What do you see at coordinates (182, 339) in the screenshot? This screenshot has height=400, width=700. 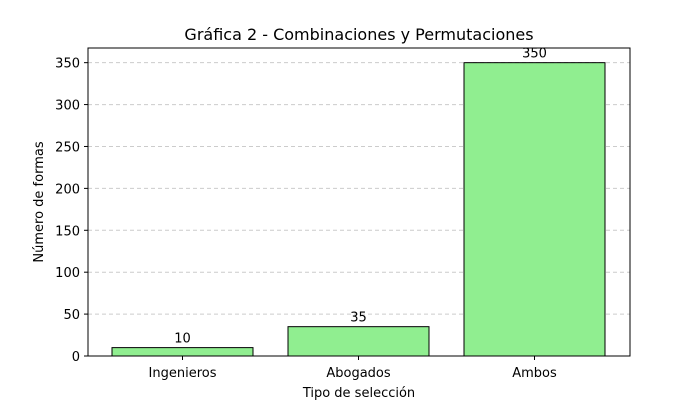 I see `data-label: 10` at bounding box center [182, 339].